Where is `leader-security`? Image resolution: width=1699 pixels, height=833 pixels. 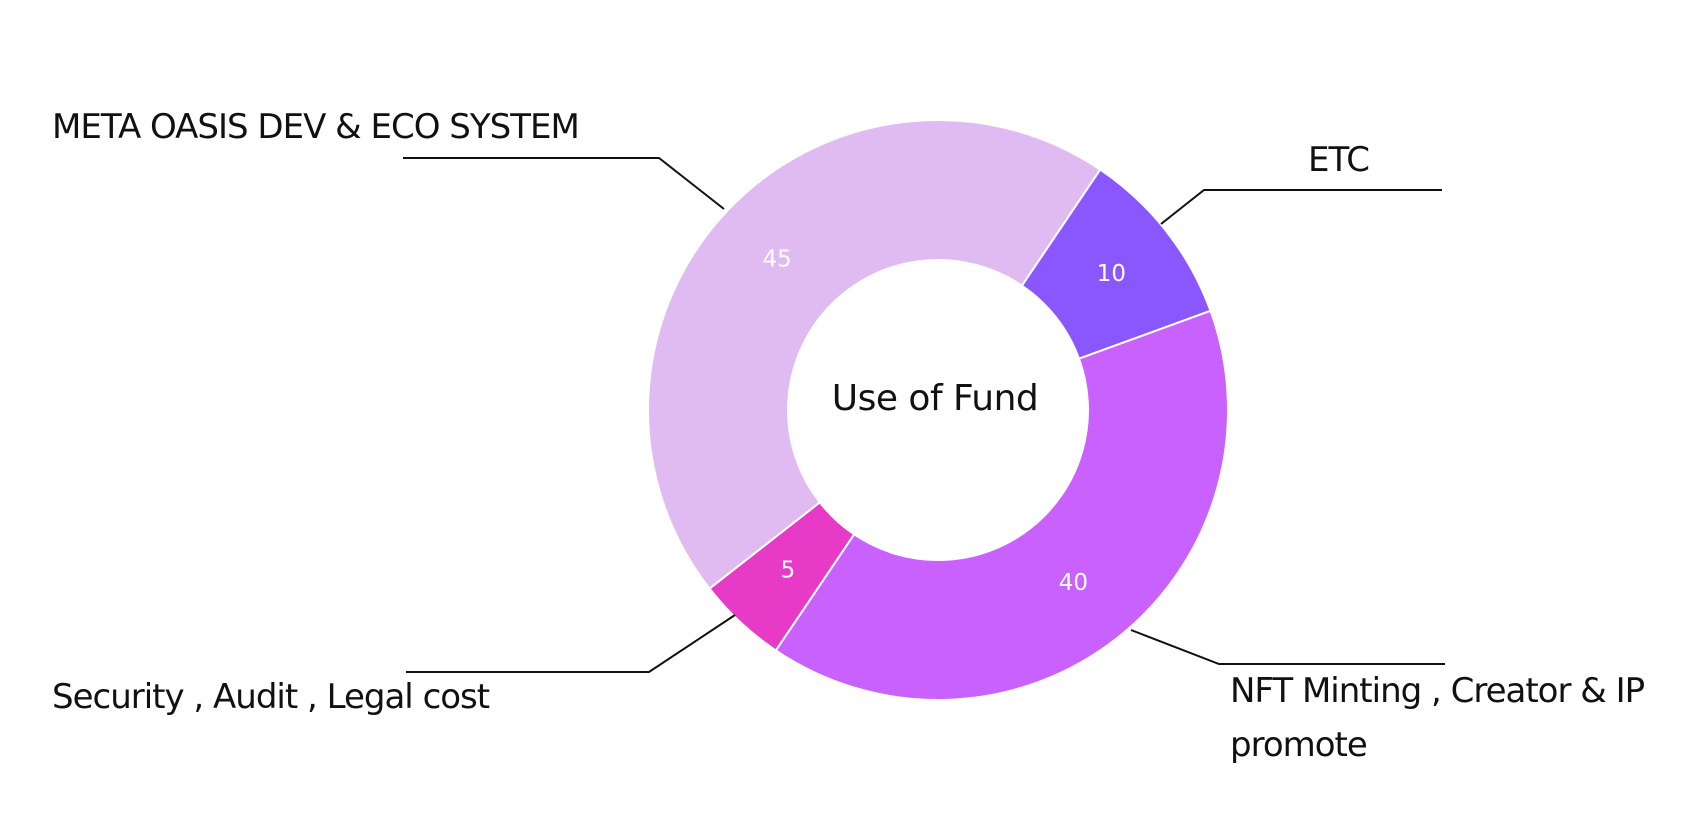 leader-security is located at coordinates (571, 643).